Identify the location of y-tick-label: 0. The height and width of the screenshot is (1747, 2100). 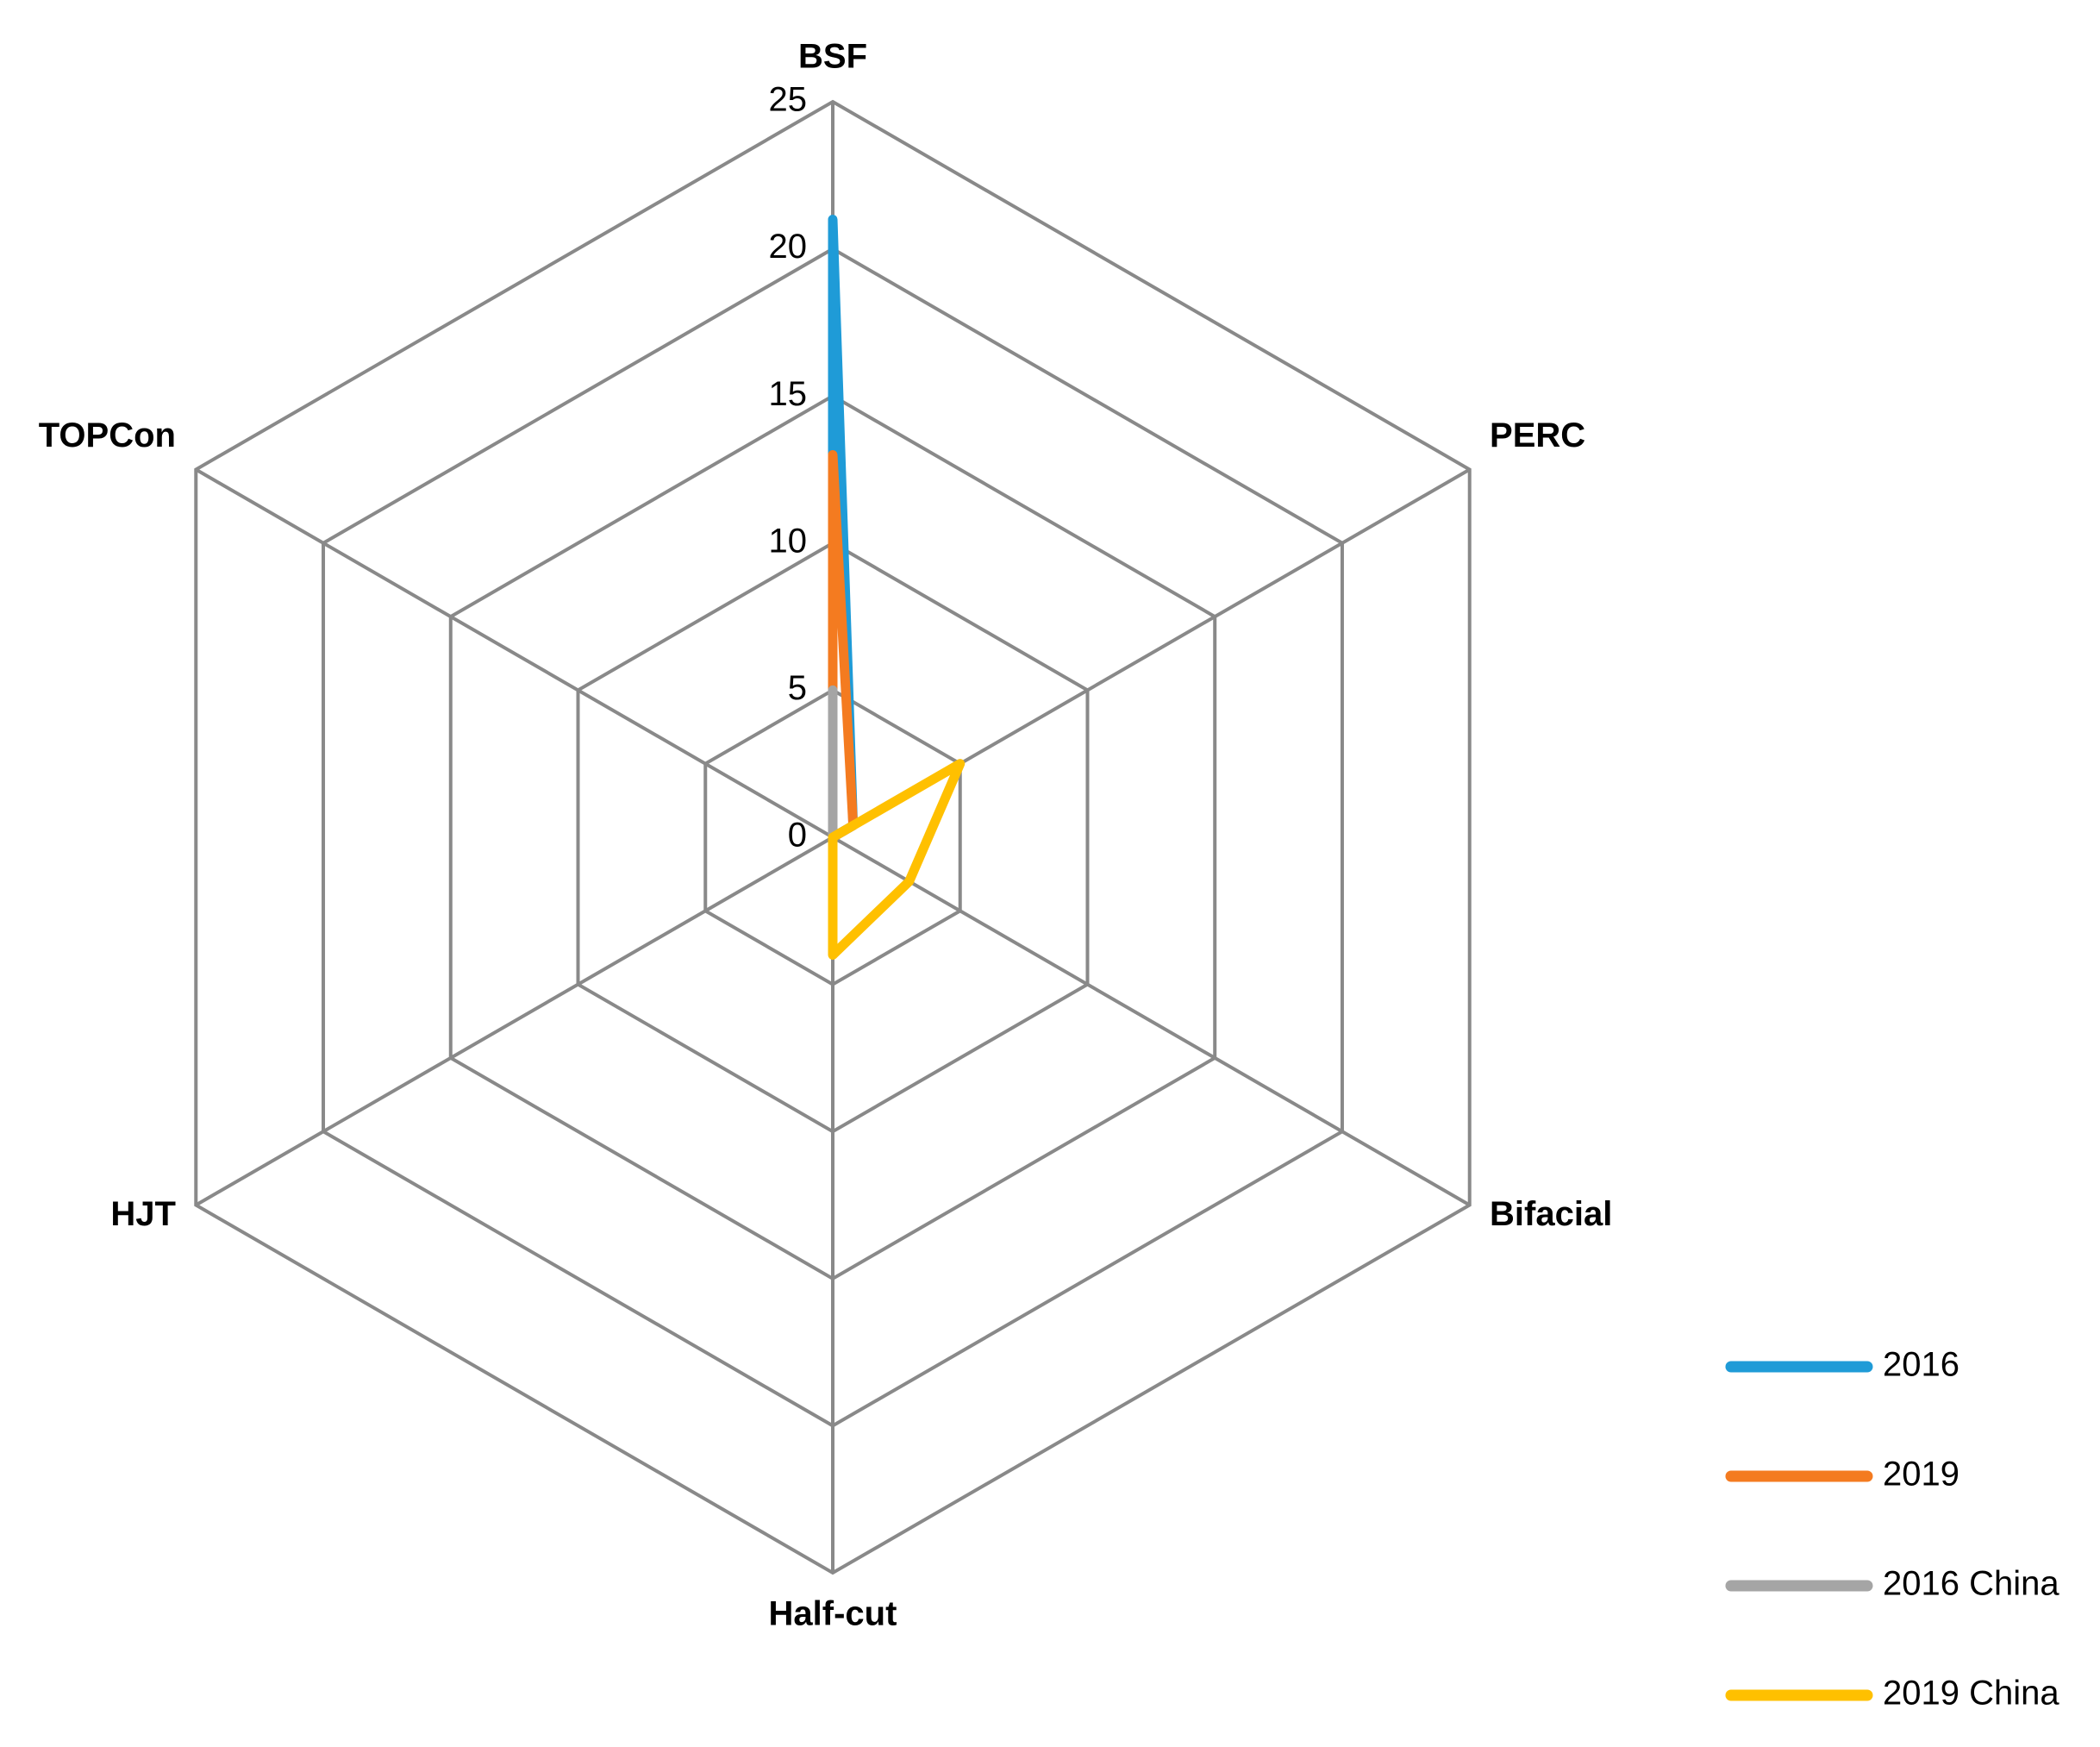
(797, 836).